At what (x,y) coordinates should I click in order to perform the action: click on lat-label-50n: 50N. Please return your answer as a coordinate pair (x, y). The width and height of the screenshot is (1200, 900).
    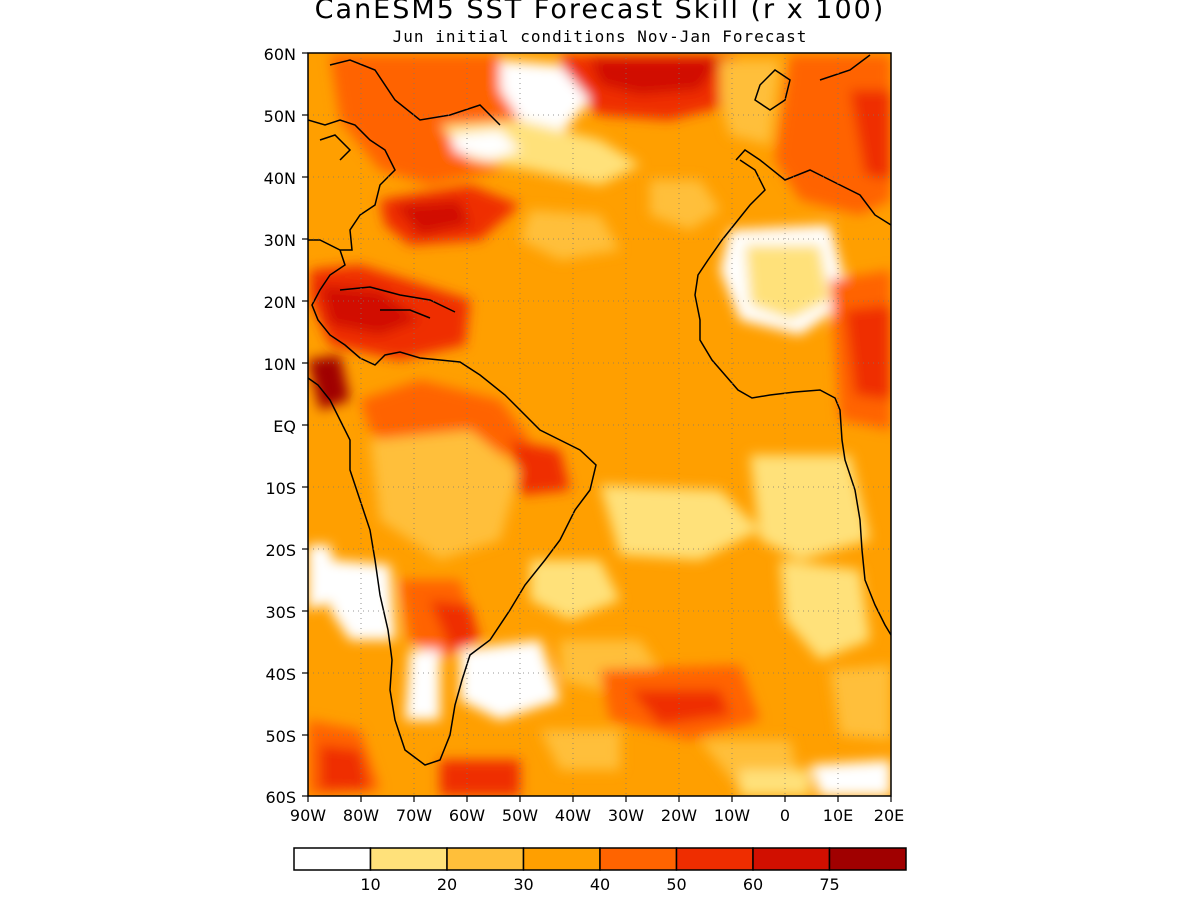
    Looking at the image, I should click on (280, 116).